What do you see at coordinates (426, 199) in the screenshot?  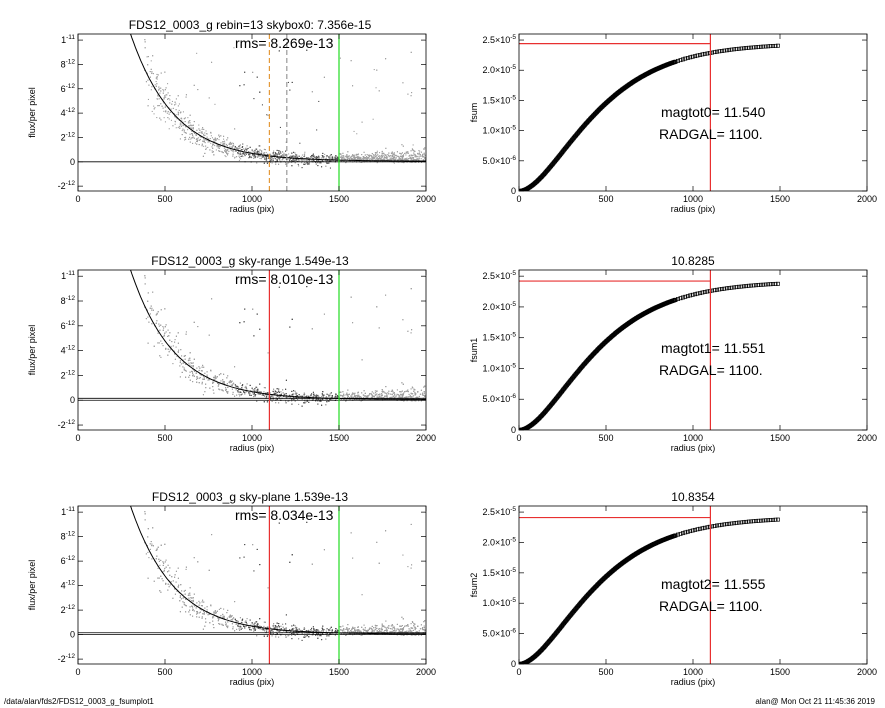 I see `x-tick-label: 2000` at bounding box center [426, 199].